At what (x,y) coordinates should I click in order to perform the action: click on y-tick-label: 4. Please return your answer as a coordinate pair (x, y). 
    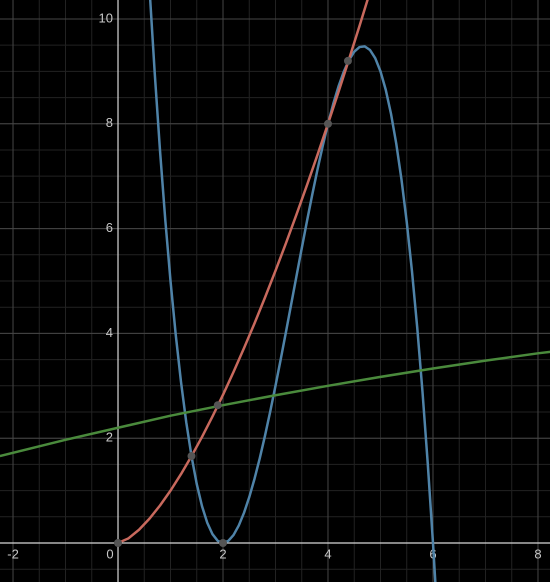
    Looking at the image, I should click on (109, 332).